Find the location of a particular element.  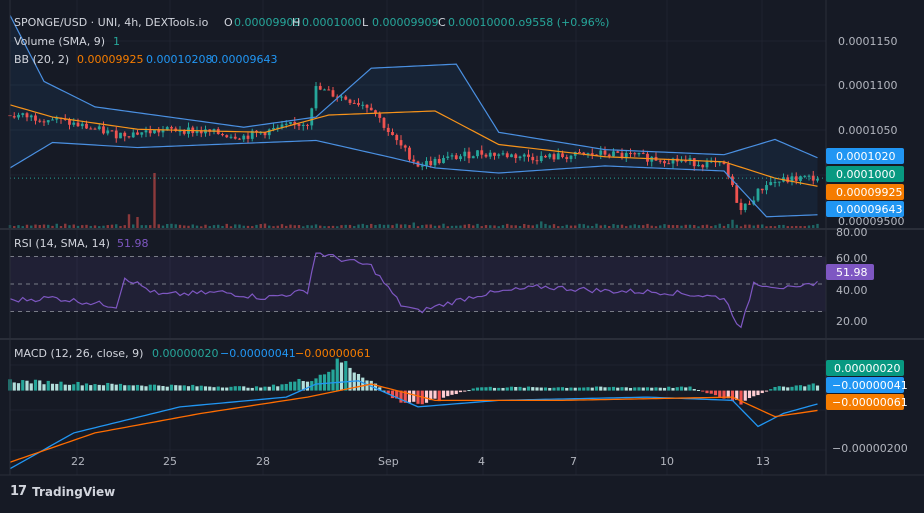

badge-bb-basis-text: 0.00009925 is located at coordinates (869, 192).